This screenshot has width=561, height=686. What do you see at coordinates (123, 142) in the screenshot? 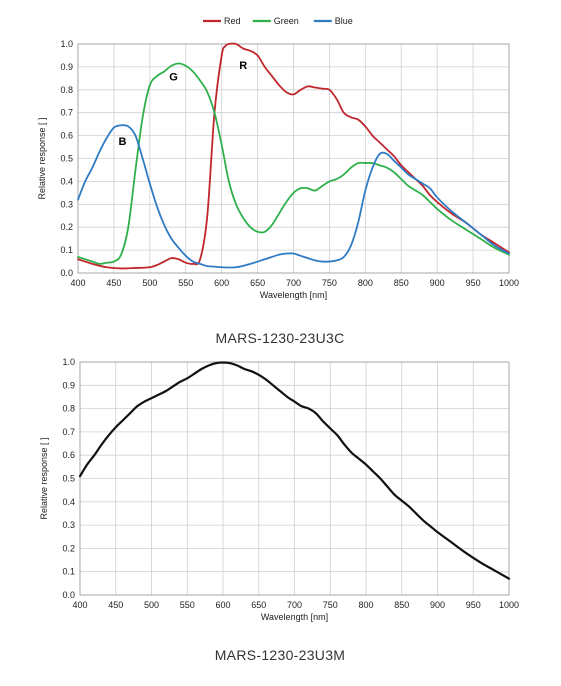
I see `annotation-b: B` at bounding box center [123, 142].